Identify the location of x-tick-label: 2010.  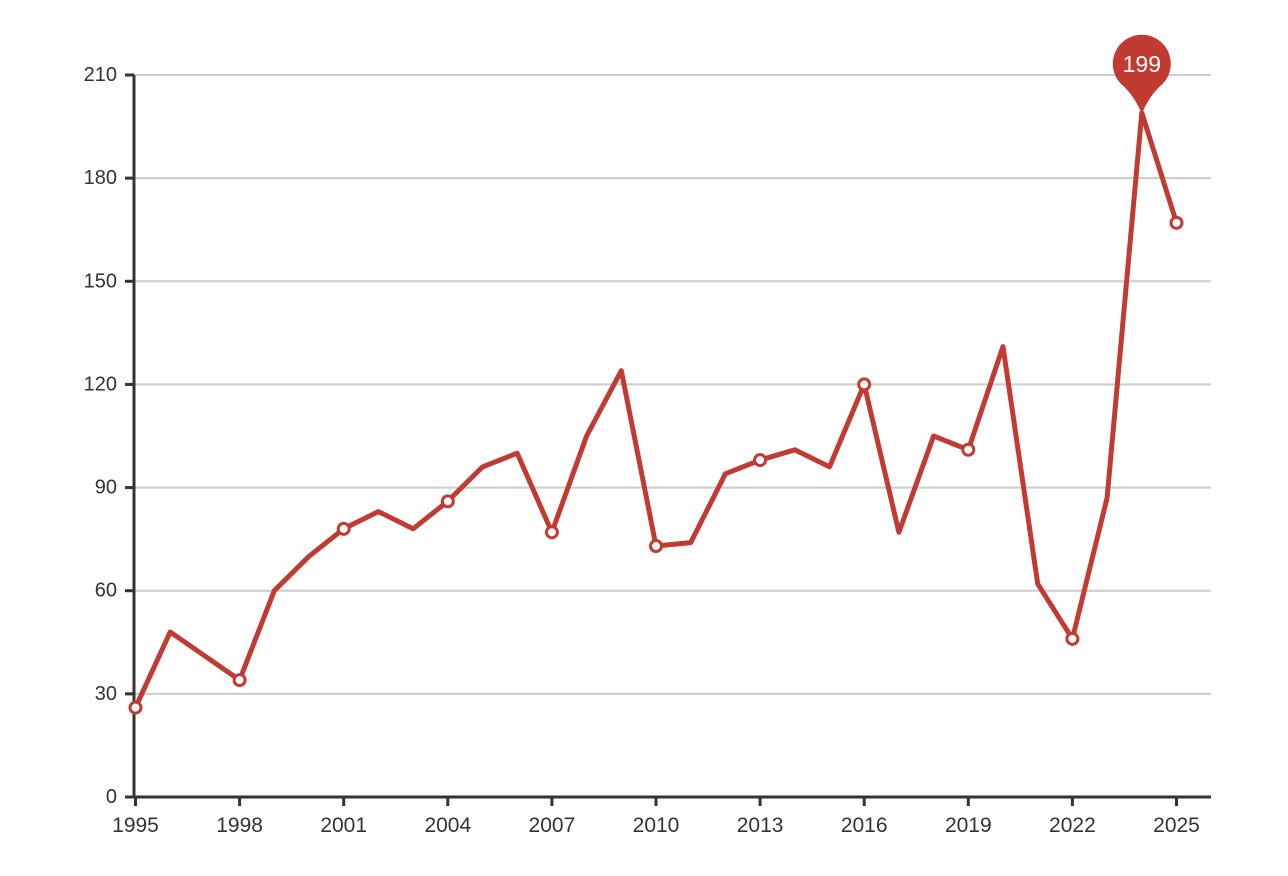
(656, 825).